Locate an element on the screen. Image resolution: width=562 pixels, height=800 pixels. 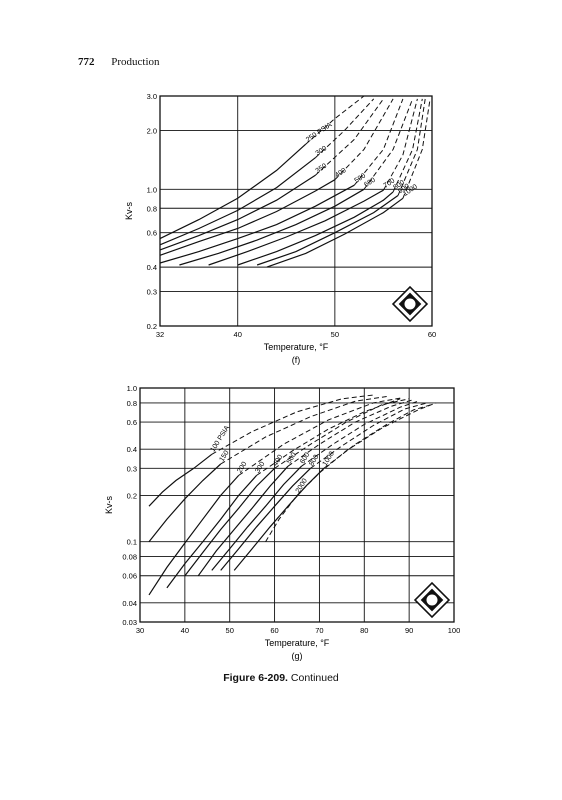
x-tick-label: 90 is located at coordinates (409, 630).